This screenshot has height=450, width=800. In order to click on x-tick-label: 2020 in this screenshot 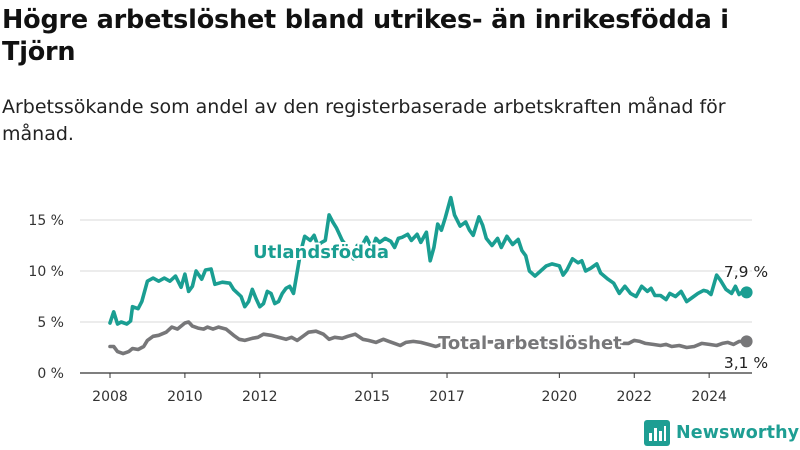, I will do `click(560, 397)`.